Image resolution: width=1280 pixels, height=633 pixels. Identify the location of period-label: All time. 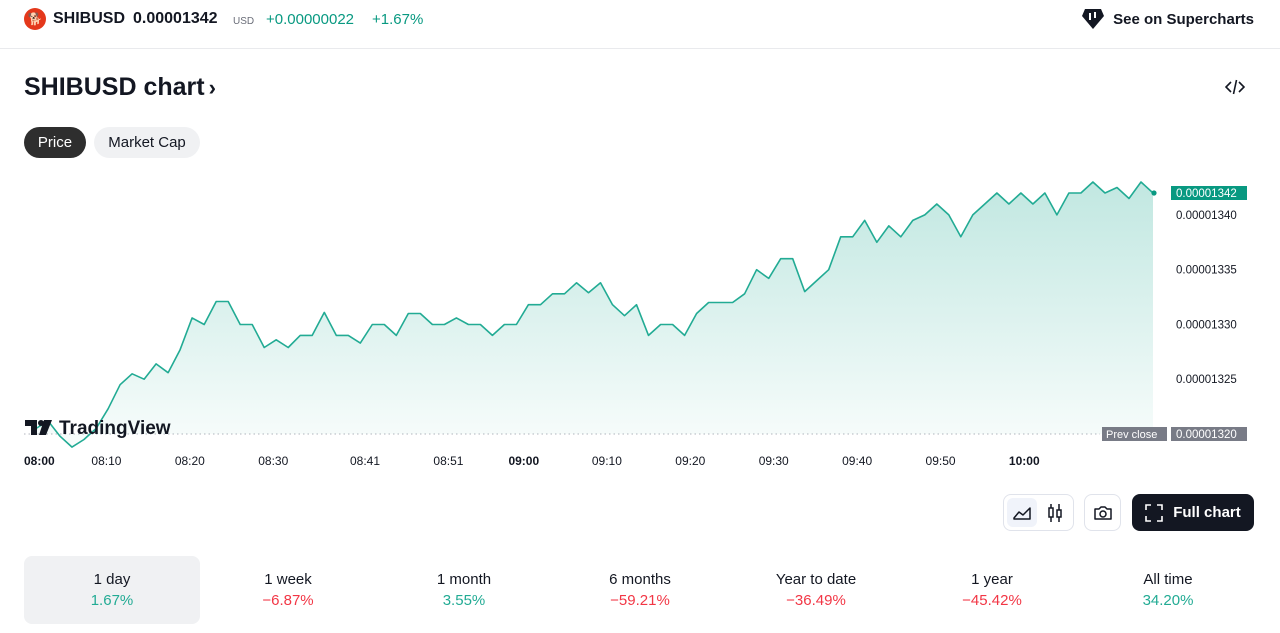
(1168, 579).